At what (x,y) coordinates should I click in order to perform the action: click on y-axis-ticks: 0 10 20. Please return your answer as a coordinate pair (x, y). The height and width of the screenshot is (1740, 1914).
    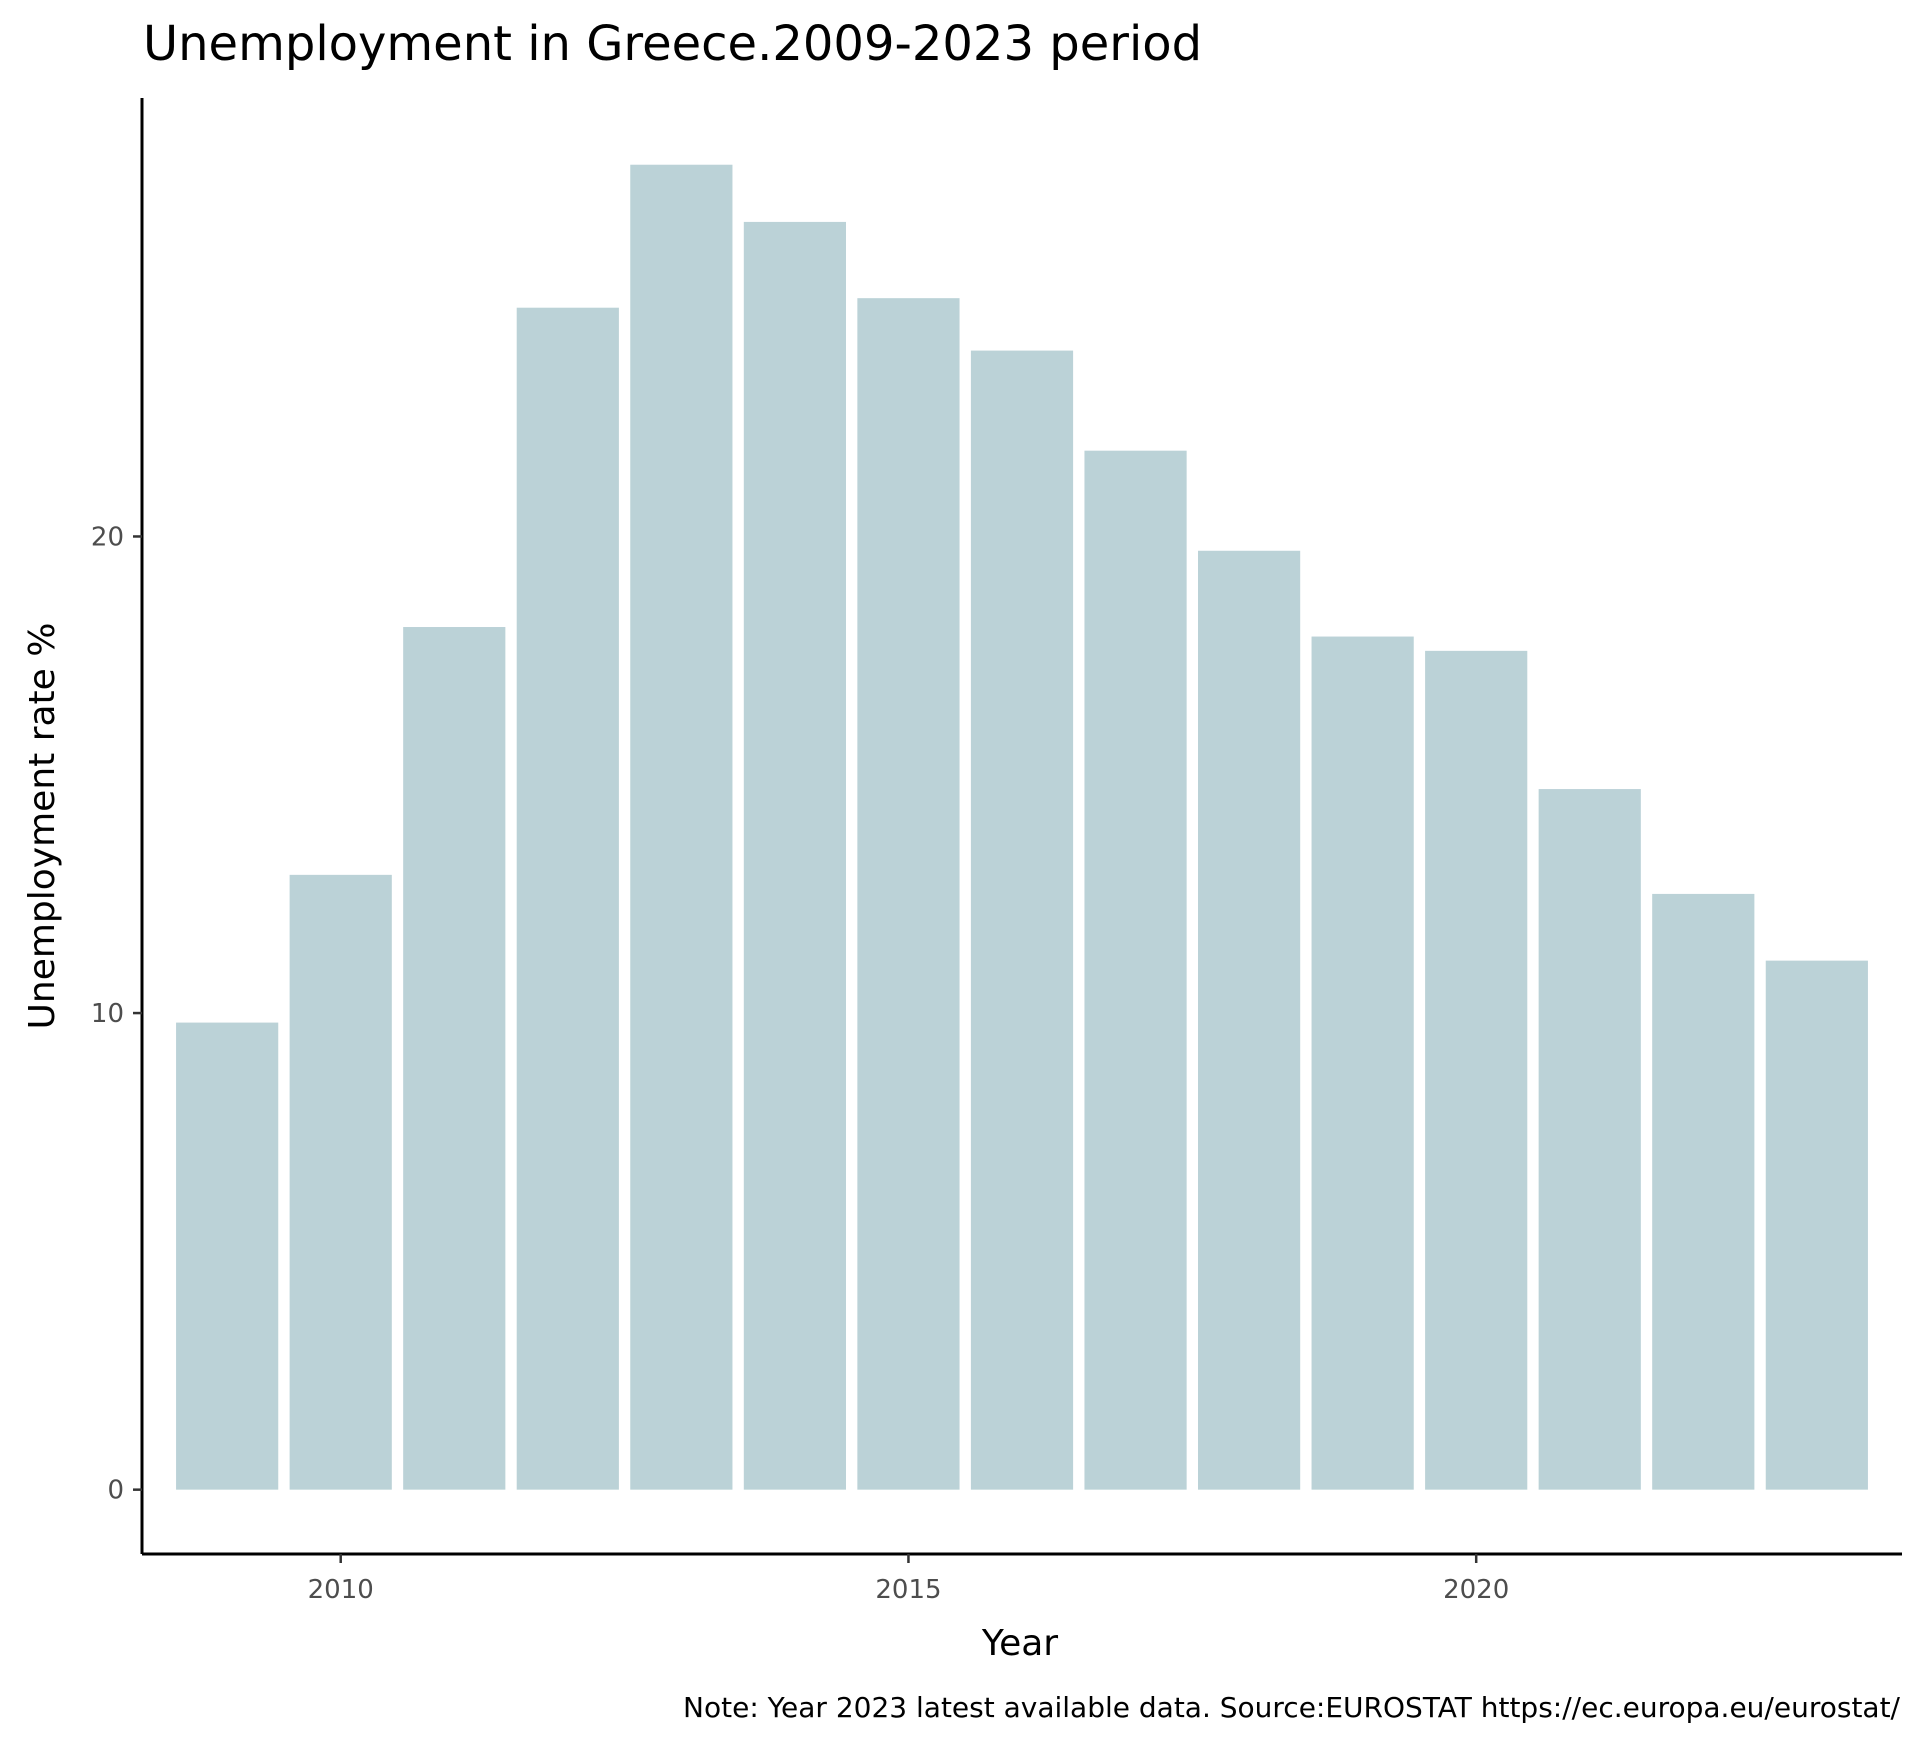
    Looking at the image, I should click on (116, 1014).